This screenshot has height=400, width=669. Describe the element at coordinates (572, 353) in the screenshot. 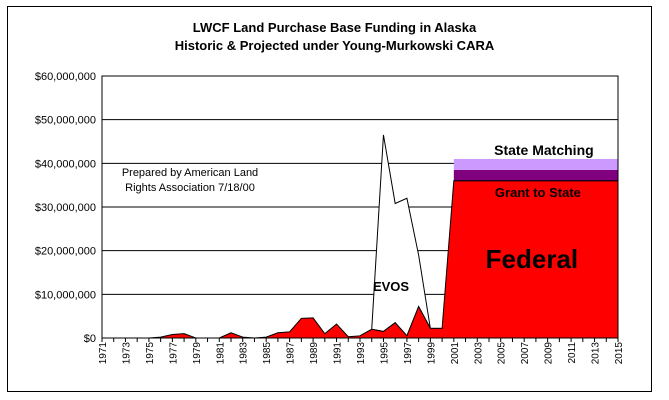

I see `x-tick-label: 2011` at that location.